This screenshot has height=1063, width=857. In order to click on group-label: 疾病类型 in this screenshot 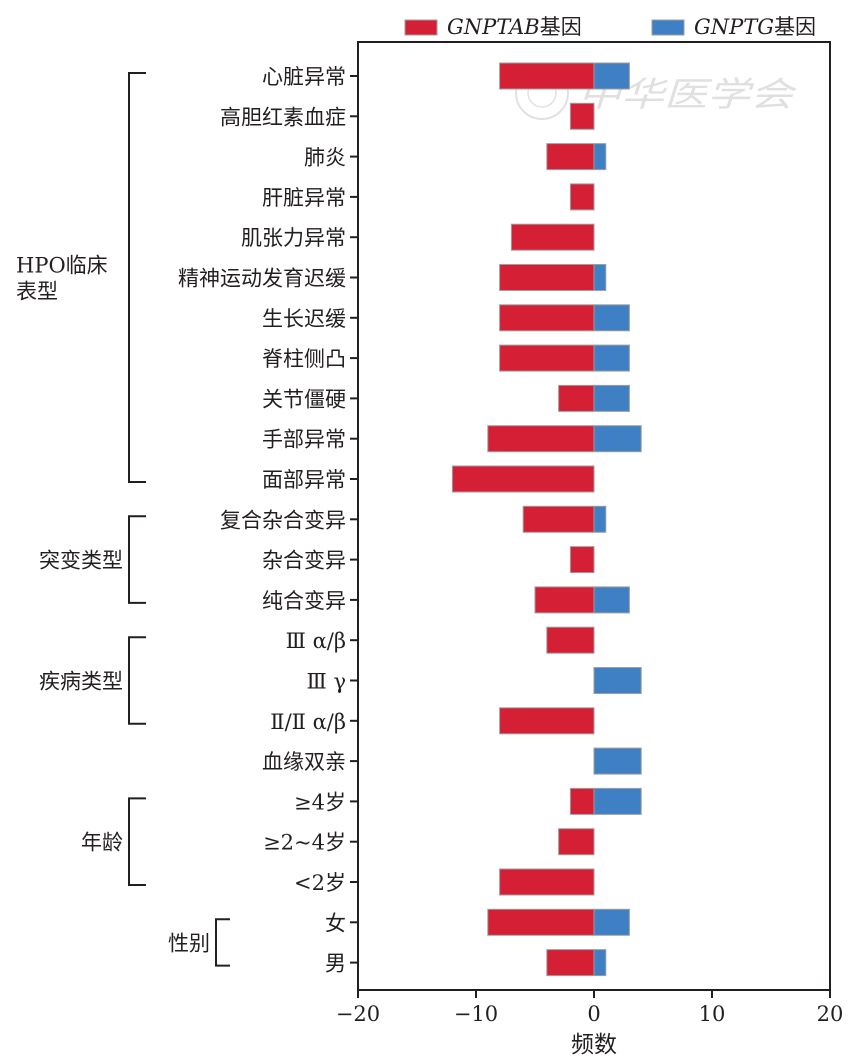, I will do `click(81, 682)`.